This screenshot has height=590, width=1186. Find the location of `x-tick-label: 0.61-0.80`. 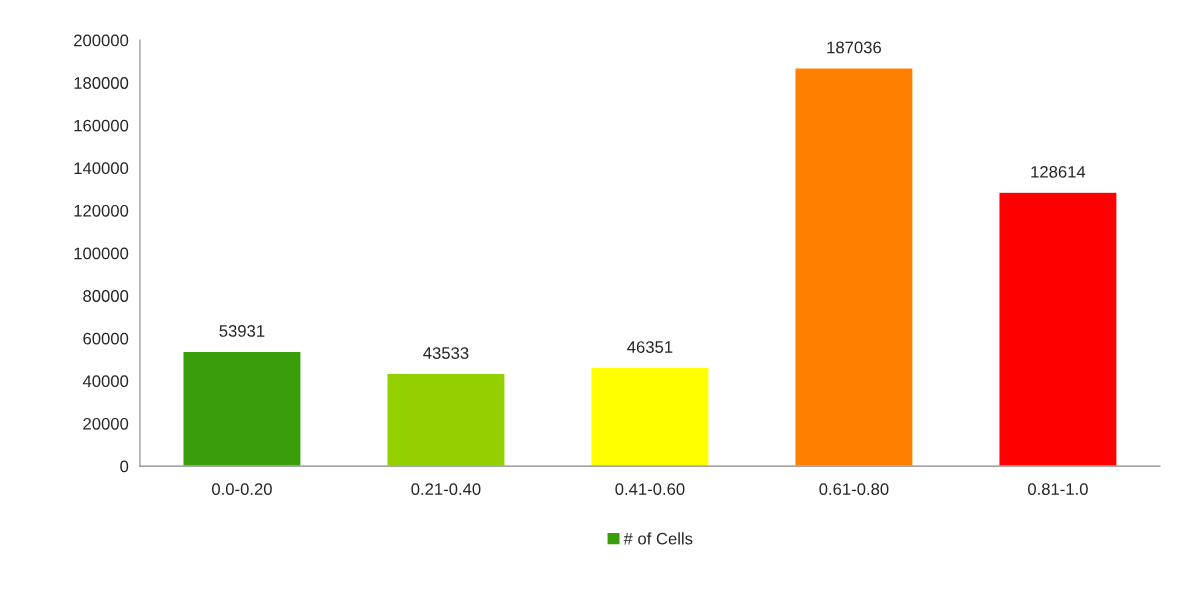

x-tick-label: 0.61-0.80 is located at coordinates (854, 489).